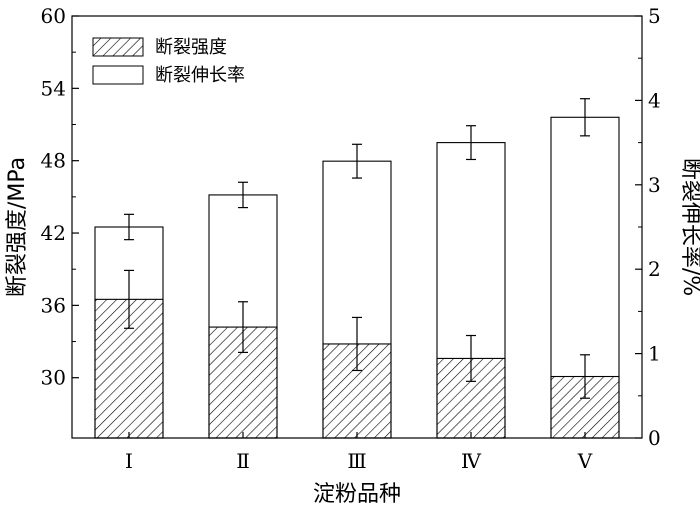 This screenshot has width=700, height=512. I want to click on y-right-tick-label-0: 0, so click(654, 438).